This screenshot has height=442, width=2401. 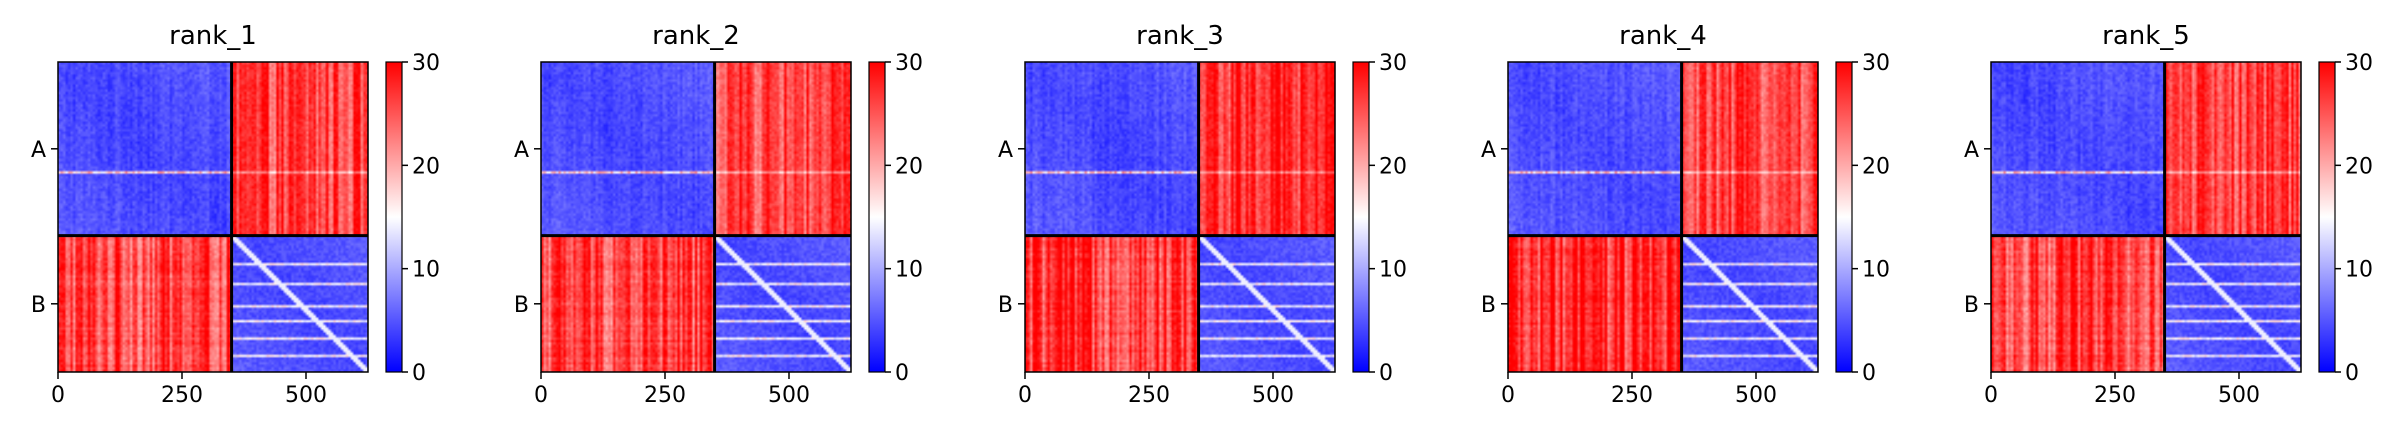 What do you see at coordinates (1663, 36) in the screenshot?
I see `panel-title: rank_4` at bounding box center [1663, 36].